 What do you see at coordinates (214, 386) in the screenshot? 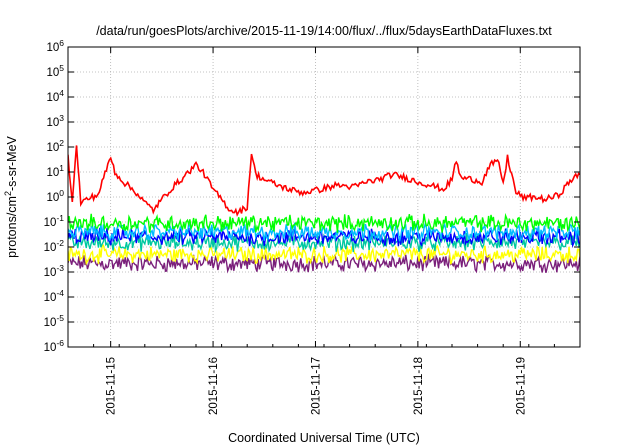
I see `x-tick-label: 2015-11-16` at bounding box center [214, 386].